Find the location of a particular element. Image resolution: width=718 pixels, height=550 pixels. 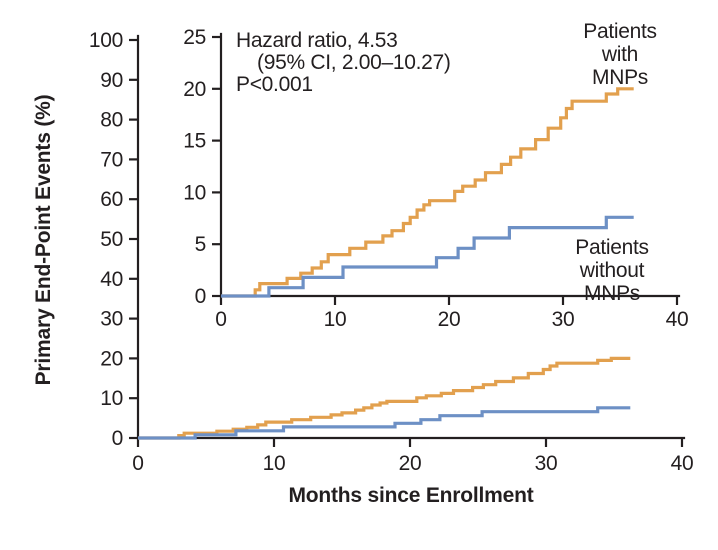

main-y-tick-label: 30 is located at coordinates (111, 319).